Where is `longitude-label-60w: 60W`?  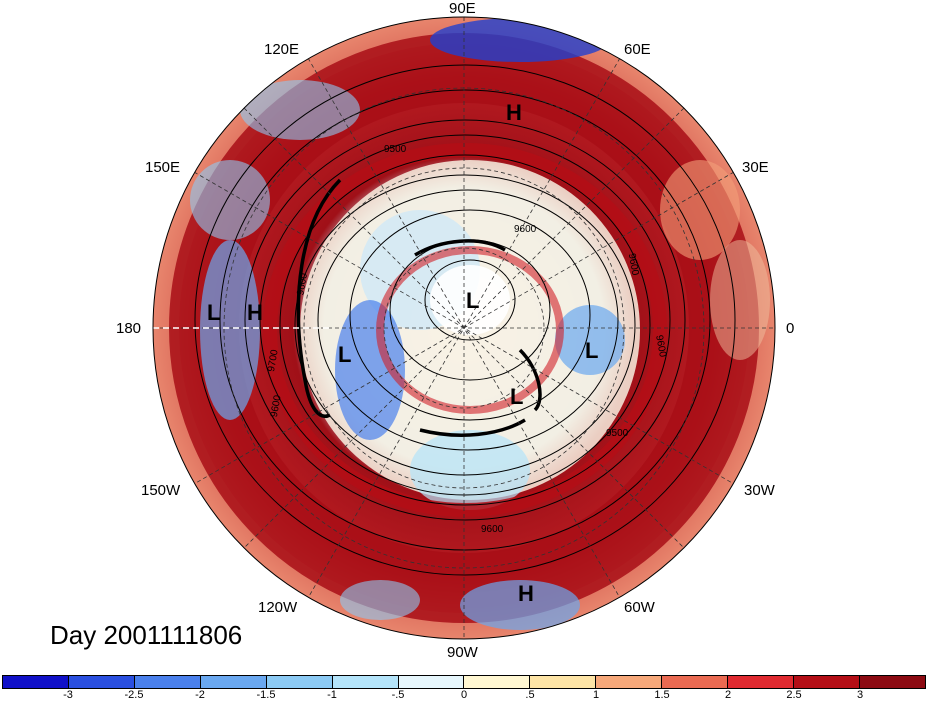 longitude-label-60w: 60W is located at coordinates (639, 607).